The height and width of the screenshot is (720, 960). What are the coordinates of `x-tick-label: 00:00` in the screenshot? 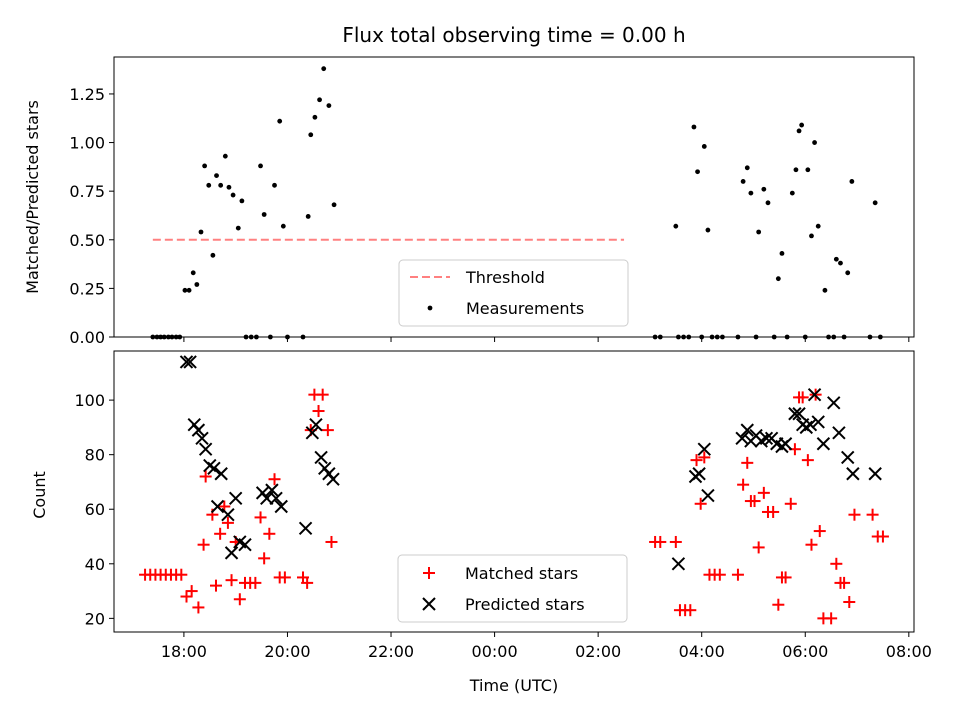 It's located at (495, 651).